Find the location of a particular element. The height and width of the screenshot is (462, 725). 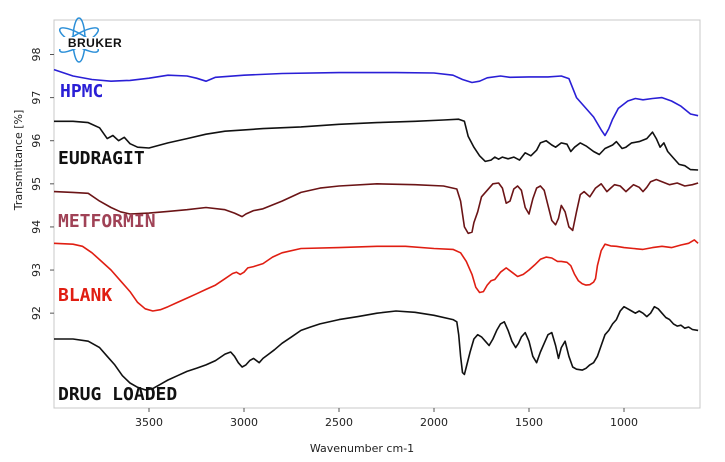

x-tick-label: 3500 is located at coordinates (149, 422).